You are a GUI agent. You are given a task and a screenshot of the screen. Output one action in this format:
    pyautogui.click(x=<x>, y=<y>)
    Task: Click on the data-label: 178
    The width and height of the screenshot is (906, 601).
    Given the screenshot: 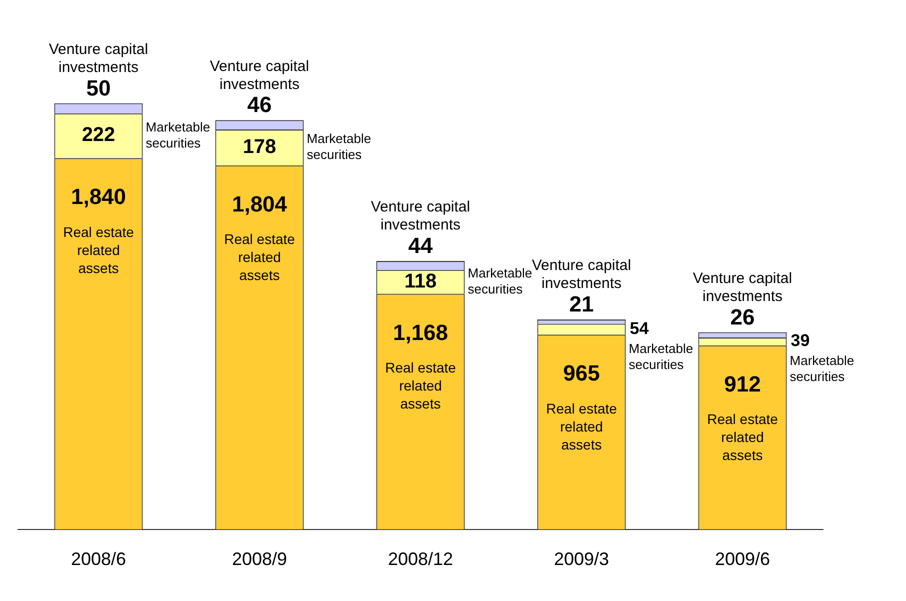 What is the action you would take?
    pyautogui.click(x=259, y=147)
    